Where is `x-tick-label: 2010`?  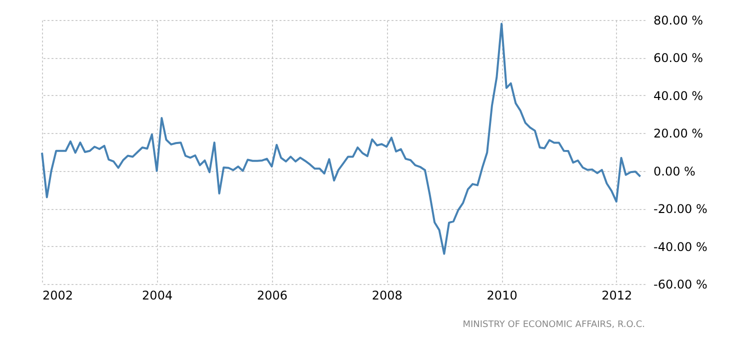
x-tick-label: 2010 is located at coordinates (502, 295).